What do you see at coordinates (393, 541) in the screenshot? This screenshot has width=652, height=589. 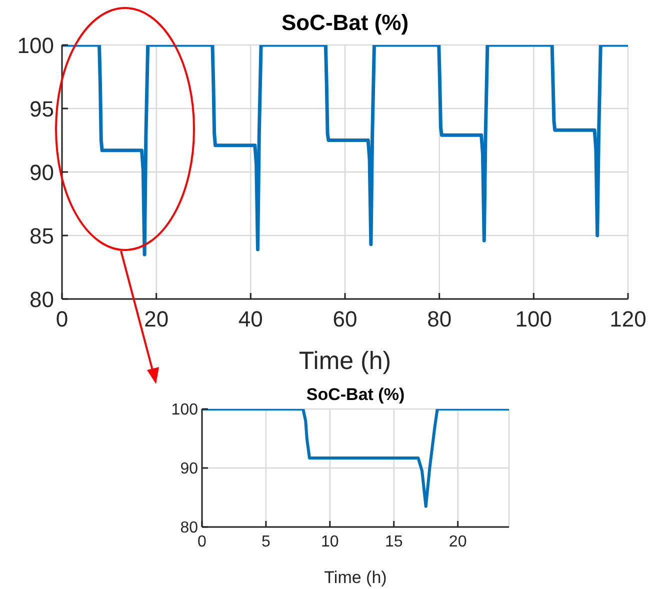 I see `x-tick-label: 15` at bounding box center [393, 541].